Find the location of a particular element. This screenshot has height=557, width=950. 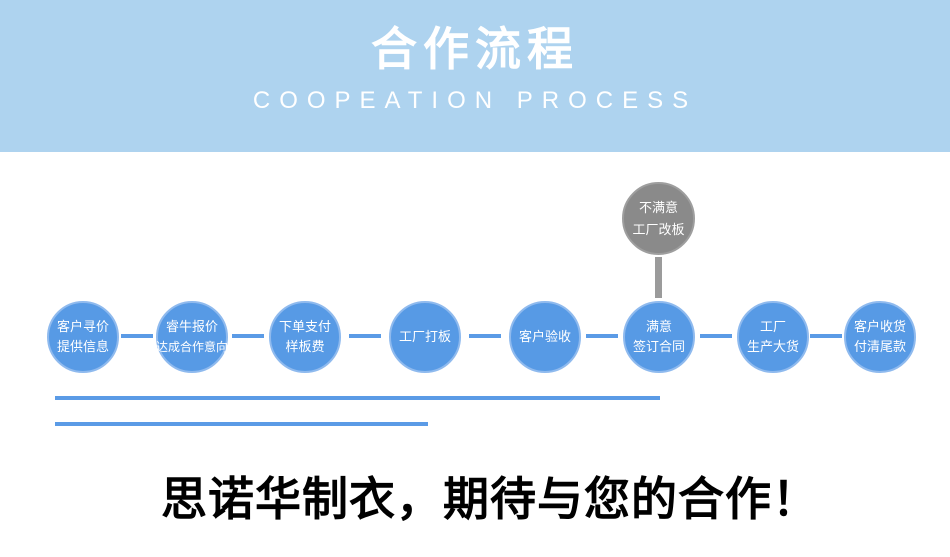

step-label-line1: 客户寻价 is located at coordinates (82, 326).